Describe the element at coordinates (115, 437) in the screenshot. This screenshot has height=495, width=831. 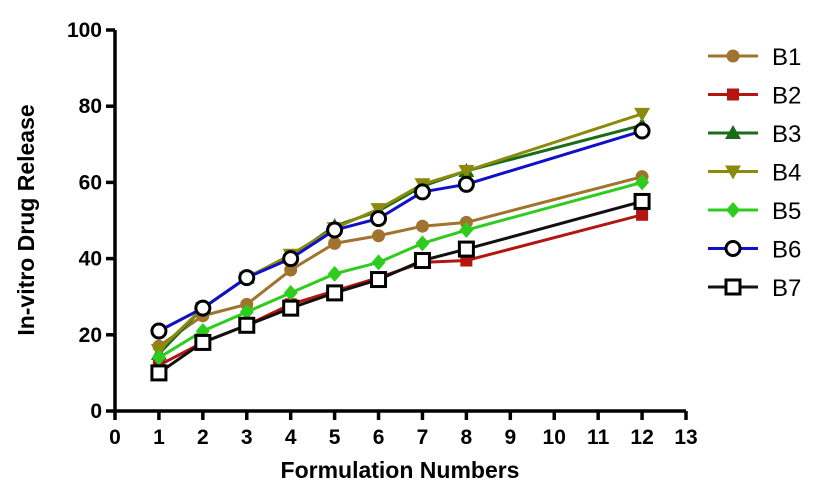
I see `x-tick-label: 0` at that location.